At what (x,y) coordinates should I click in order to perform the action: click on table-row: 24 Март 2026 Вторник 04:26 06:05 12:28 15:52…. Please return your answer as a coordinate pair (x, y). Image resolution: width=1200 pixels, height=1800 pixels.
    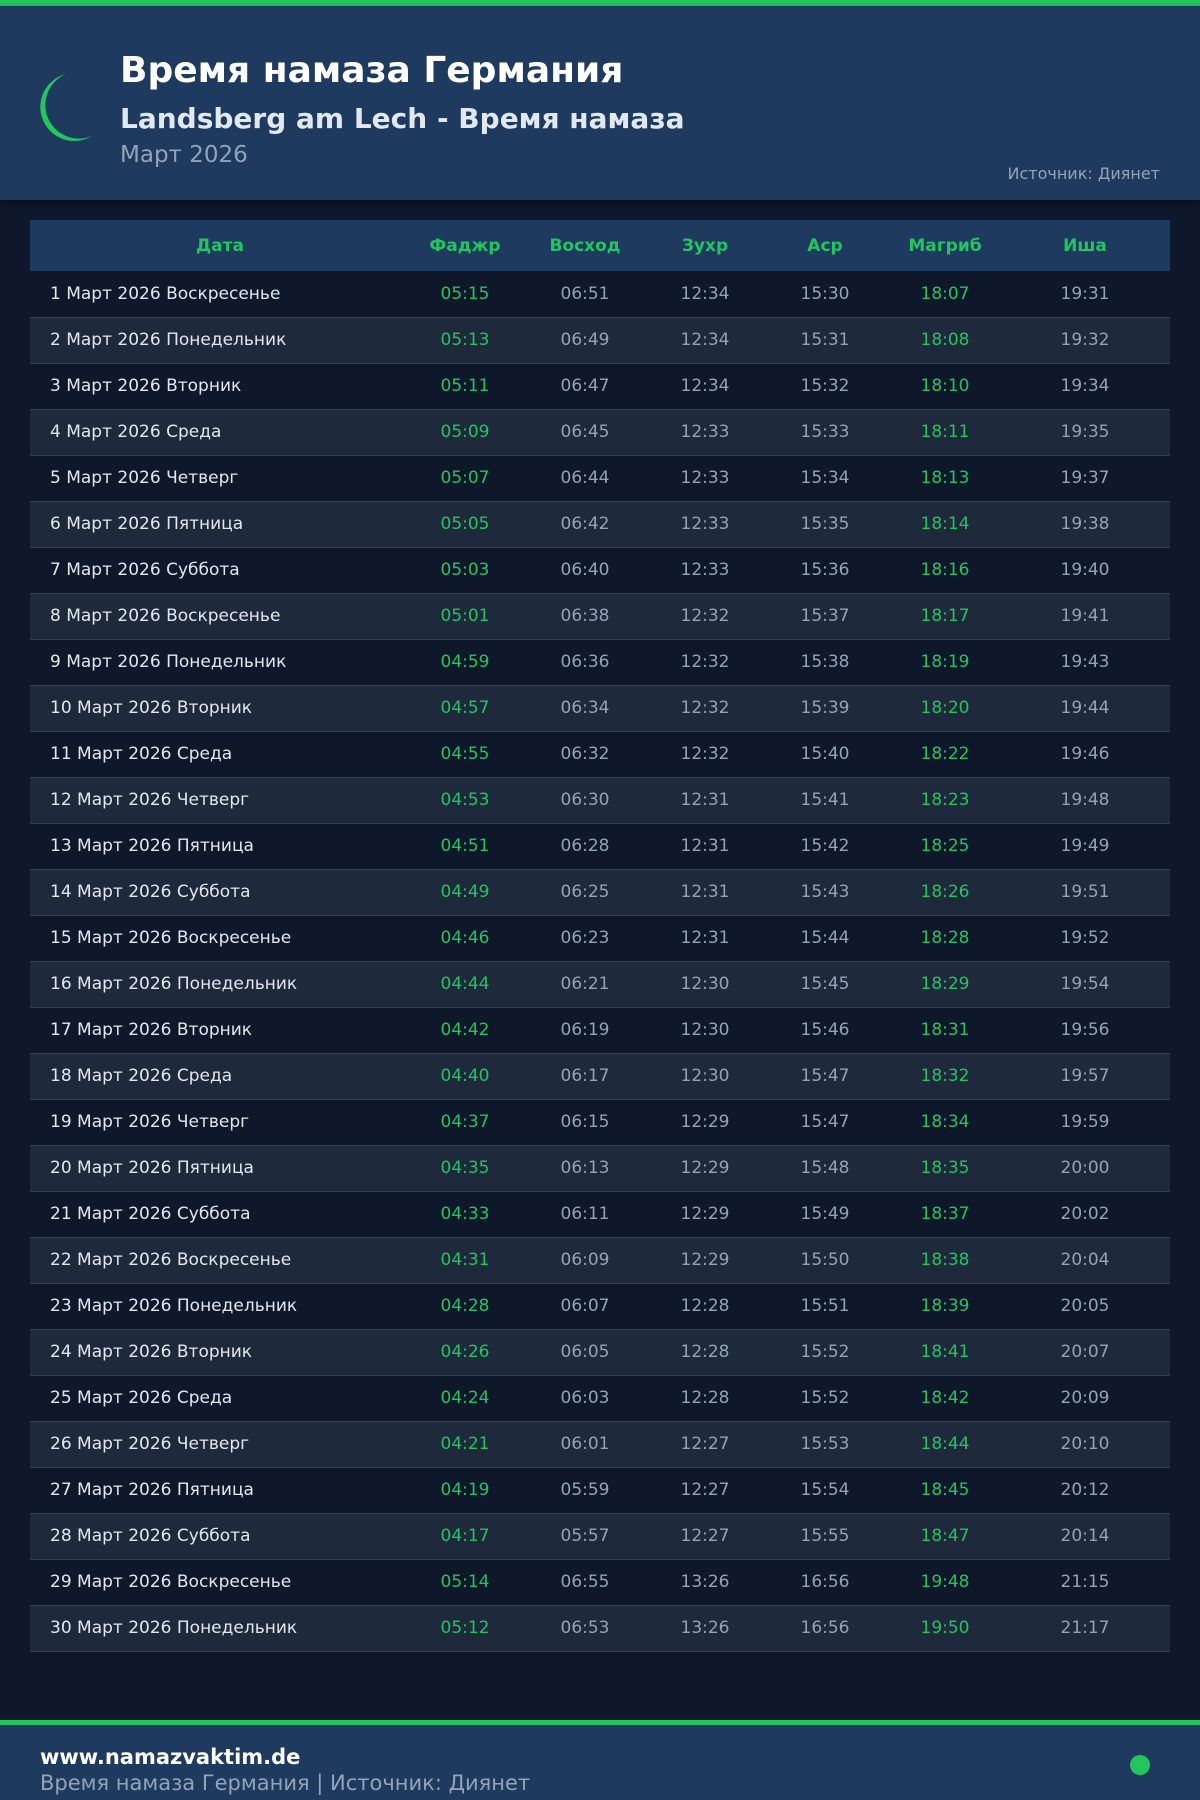
    Looking at the image, I should click on (600, 1352).